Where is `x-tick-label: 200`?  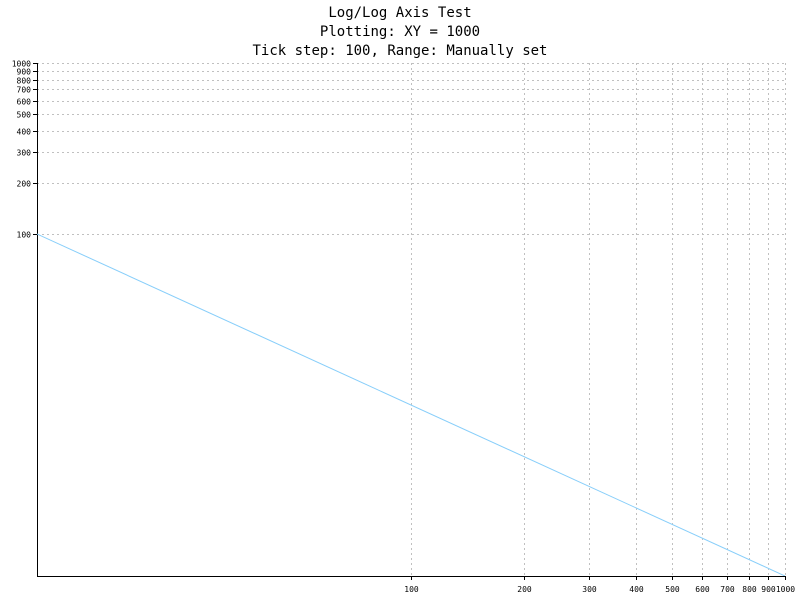 x-tick-label: 200 is located at coordinates (524, 589).